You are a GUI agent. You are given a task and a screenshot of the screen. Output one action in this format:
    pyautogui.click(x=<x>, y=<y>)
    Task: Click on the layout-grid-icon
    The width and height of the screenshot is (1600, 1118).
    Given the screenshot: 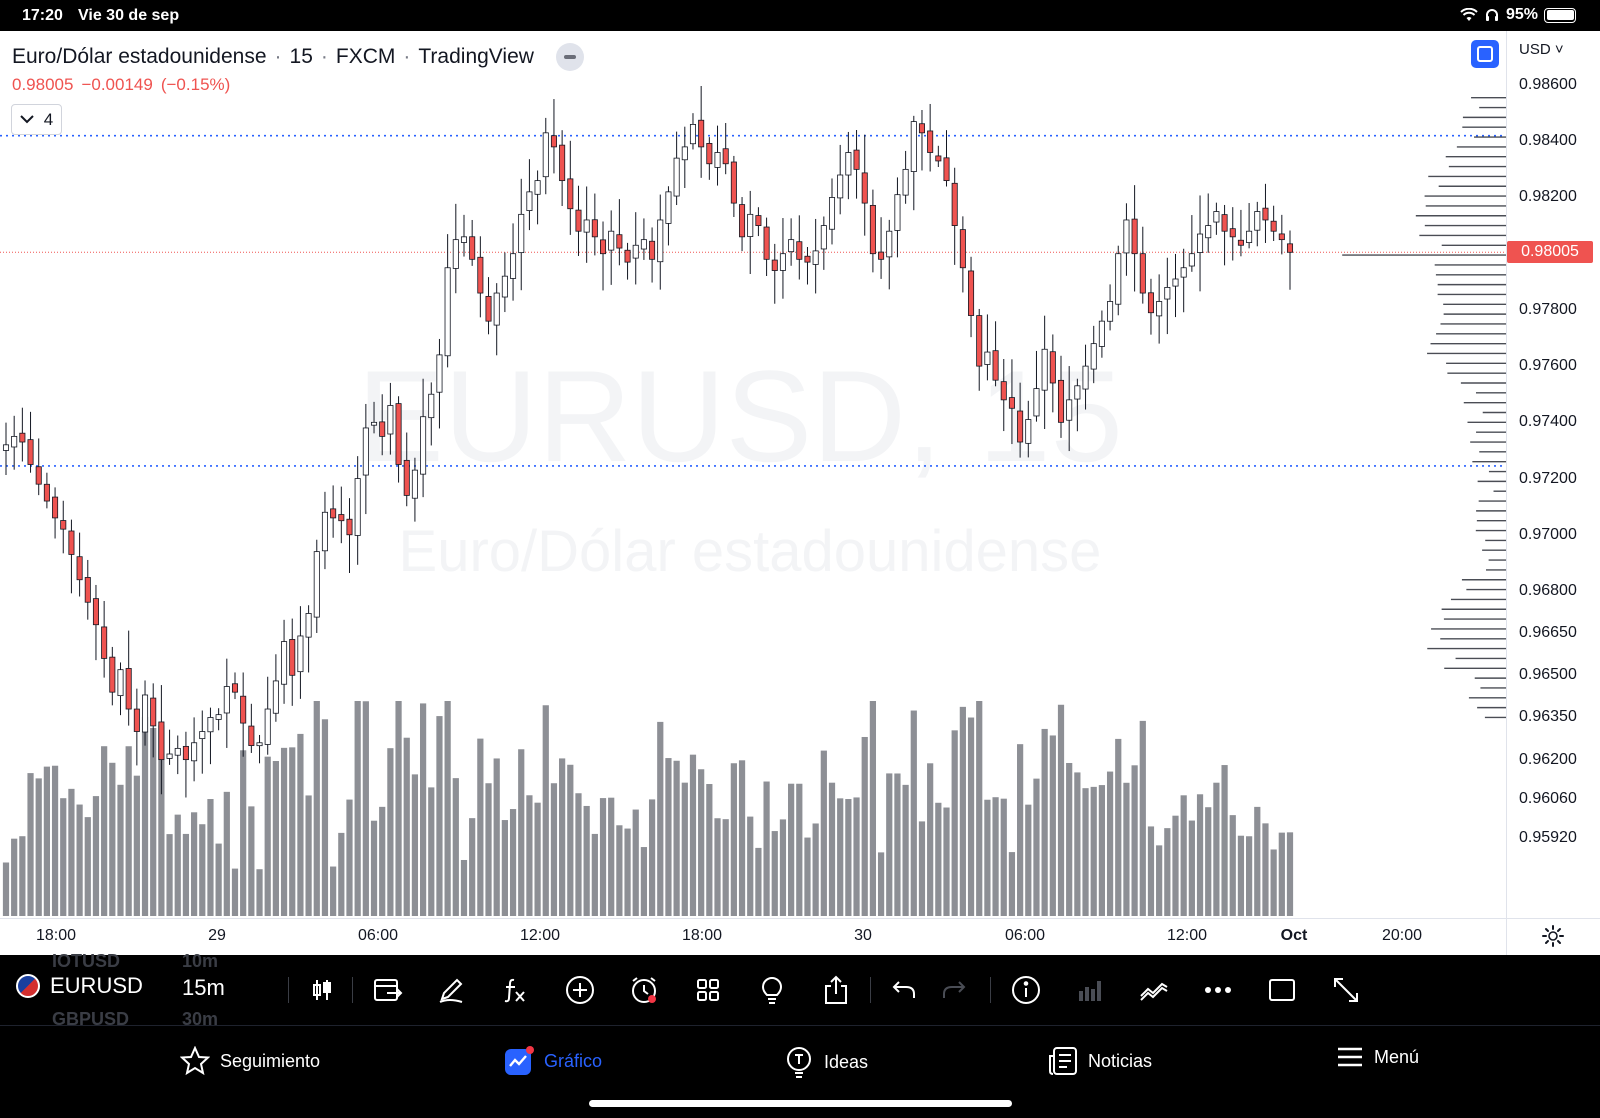 What is the action you would take?
    pyautogui.click(x=708, y=990)
    